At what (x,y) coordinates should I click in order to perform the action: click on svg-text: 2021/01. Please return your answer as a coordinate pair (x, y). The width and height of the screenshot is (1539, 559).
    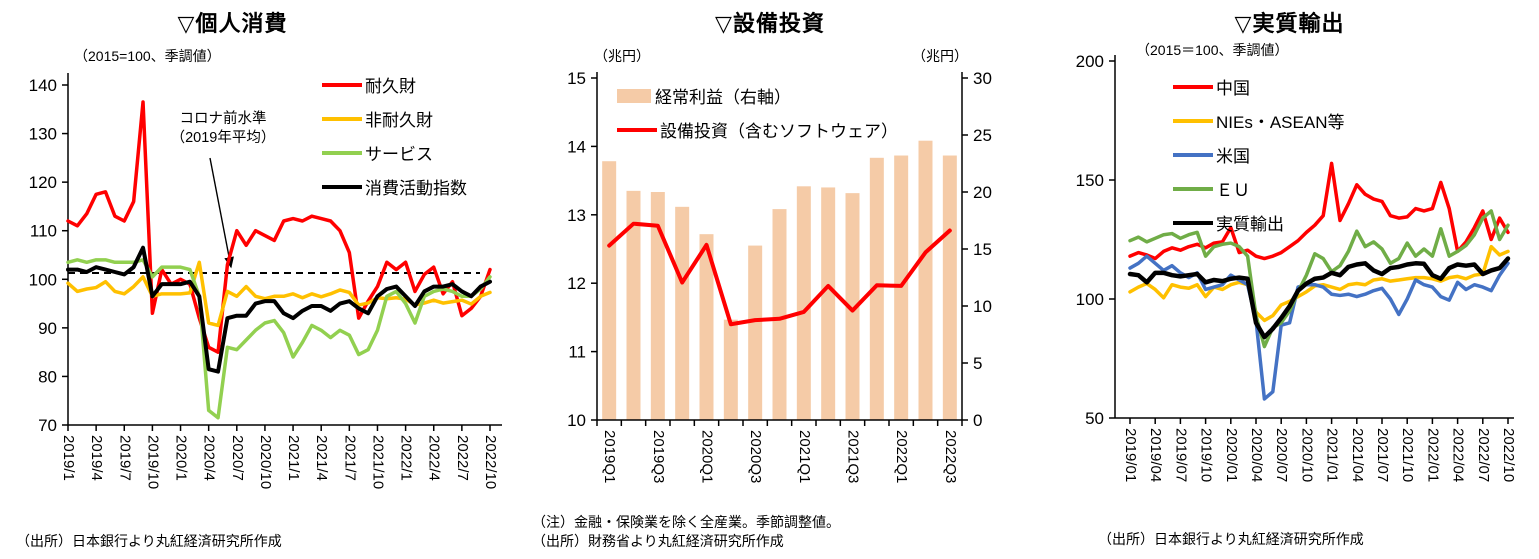
    Looking at the image, I should click on (1332, 455).